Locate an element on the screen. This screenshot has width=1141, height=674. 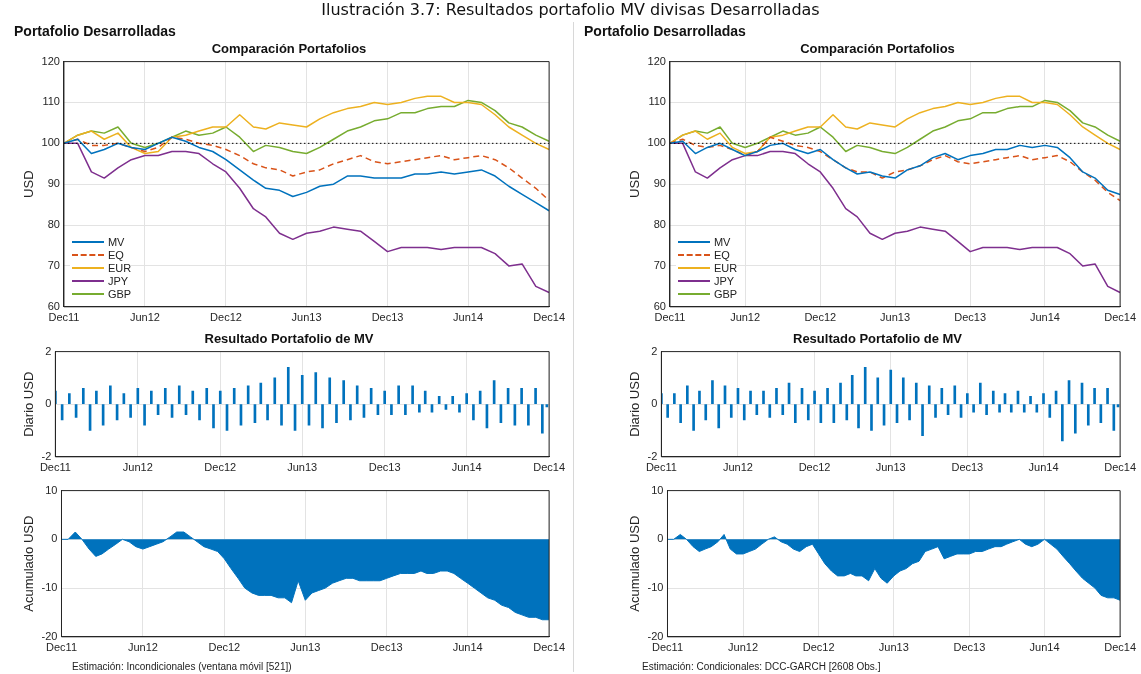
text: Ilustración 3.7: Resultados portafolio MV divisas Desarrolladas is located at coordinates (570, 10).